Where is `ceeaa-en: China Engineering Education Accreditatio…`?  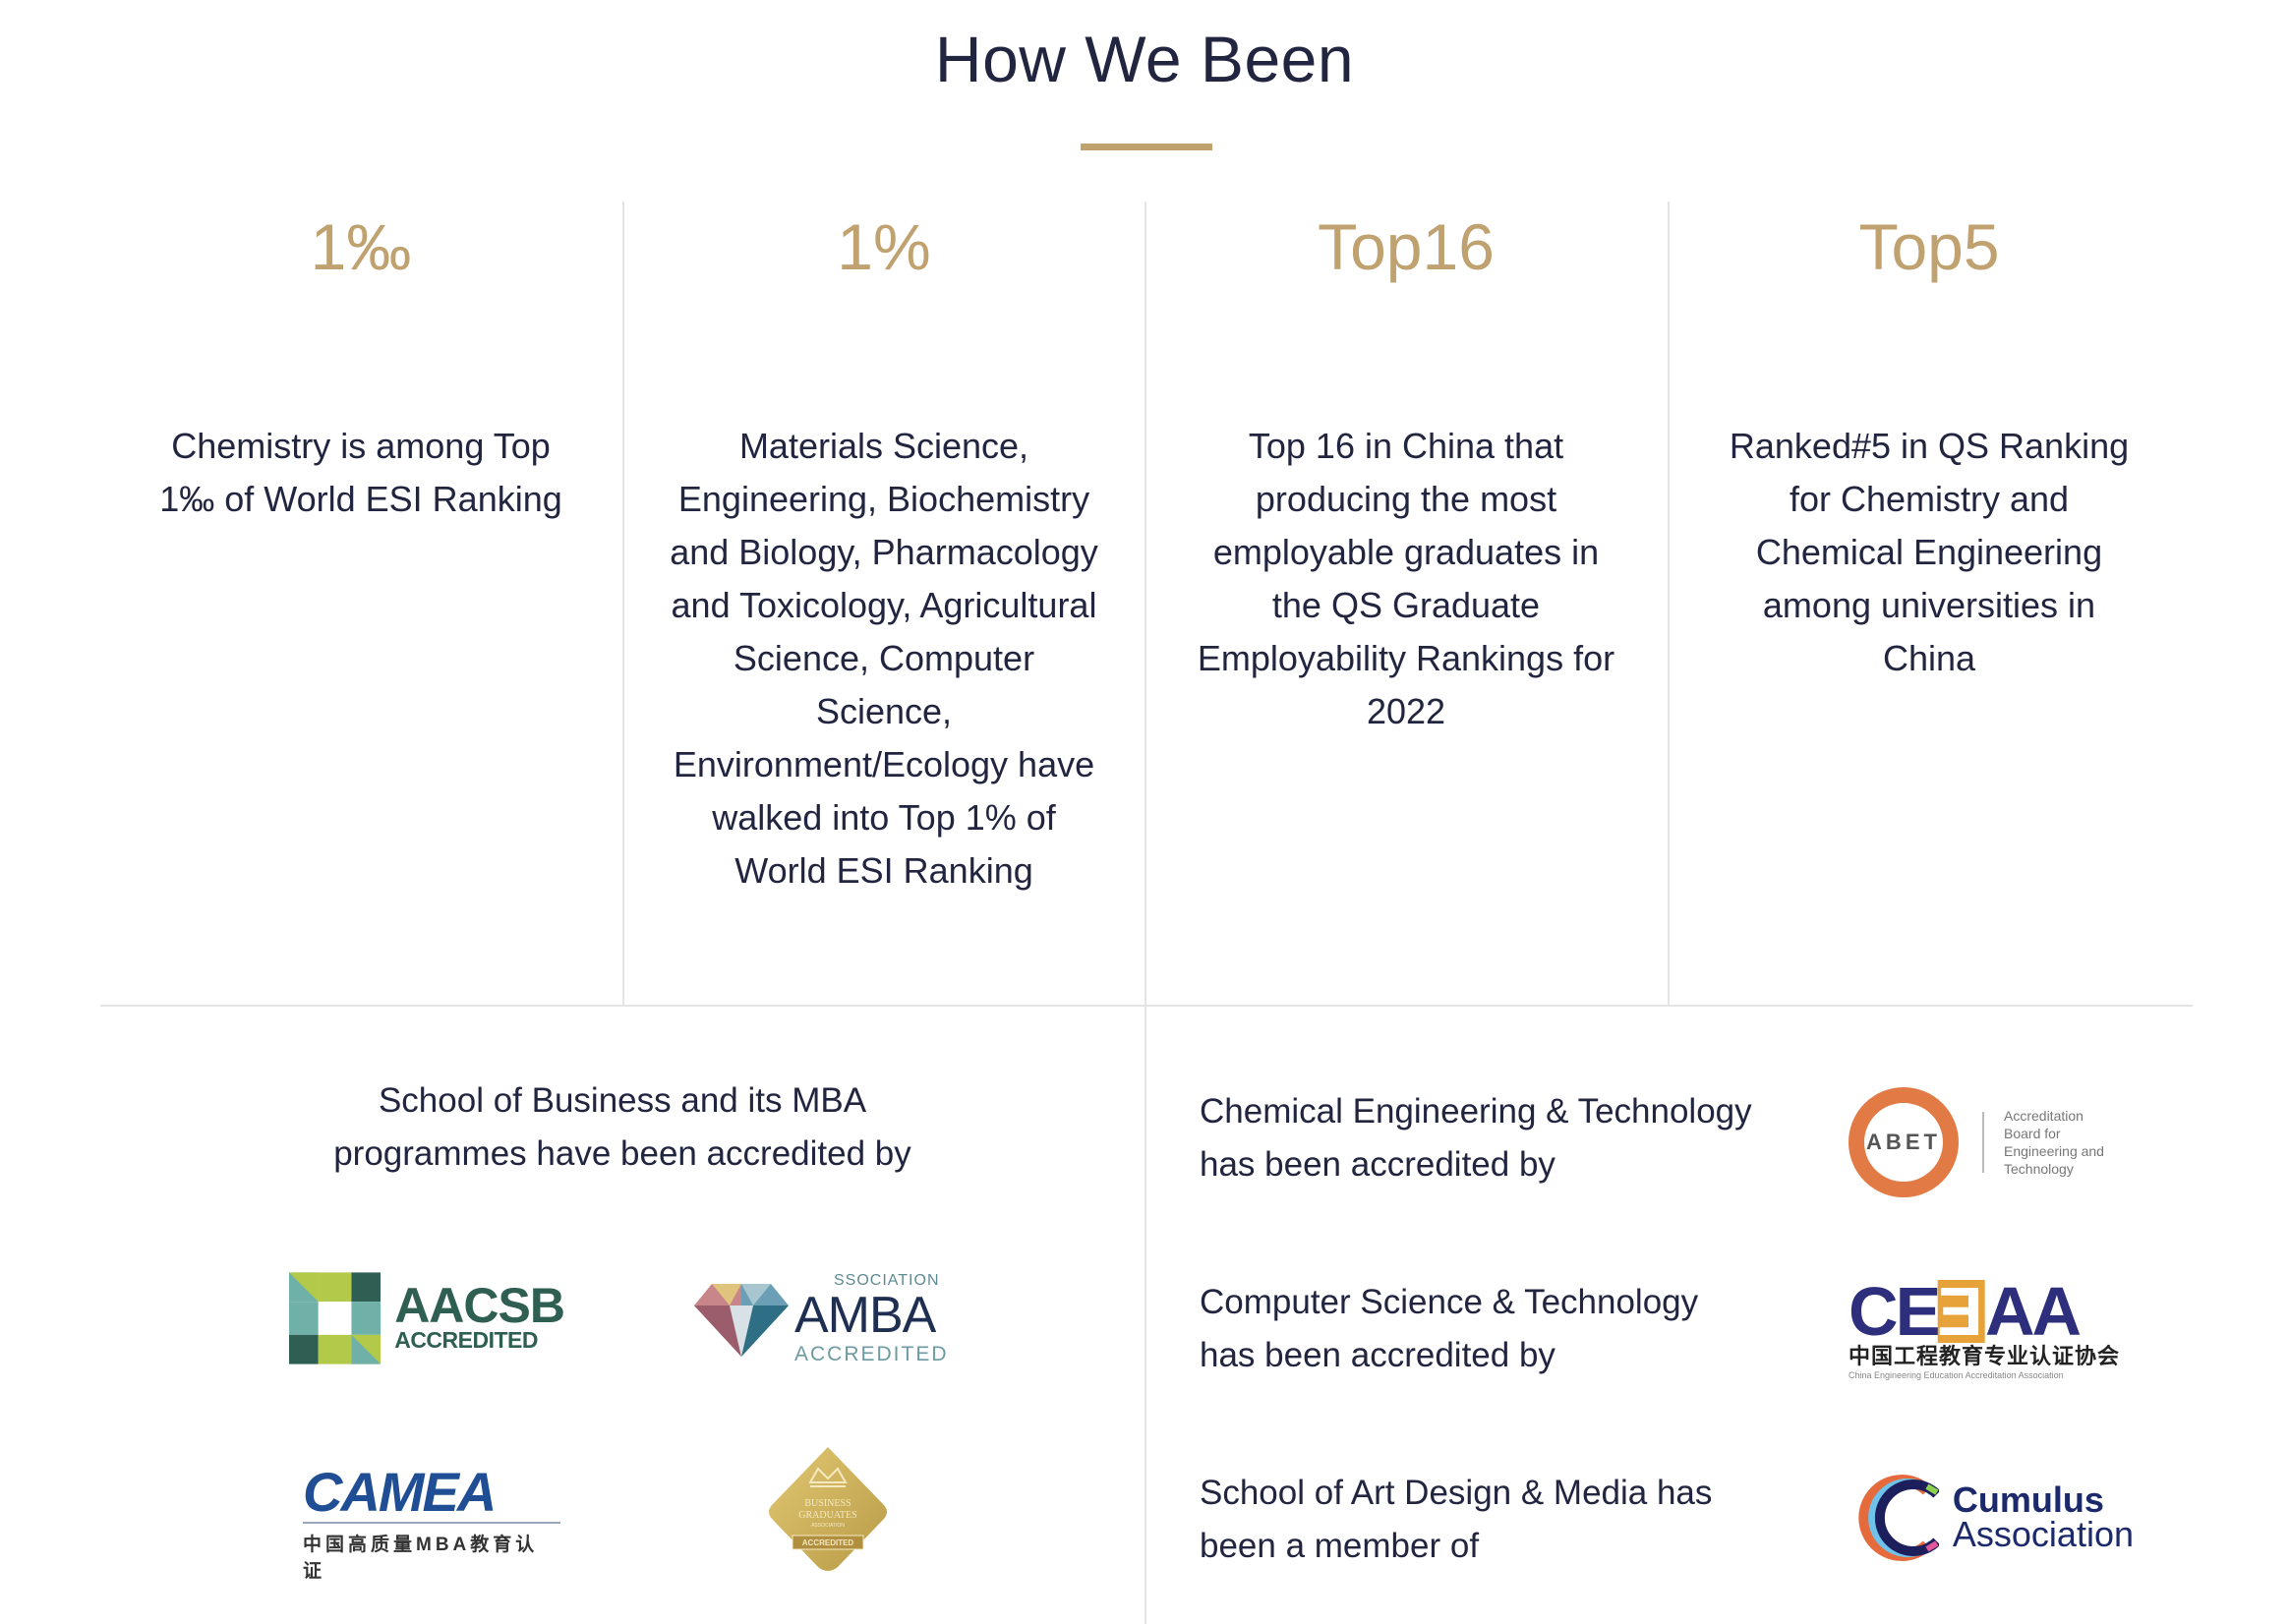 ceeaa-en: China Engineering Education Accreditatio… is located at coordinates (1956, 1375).